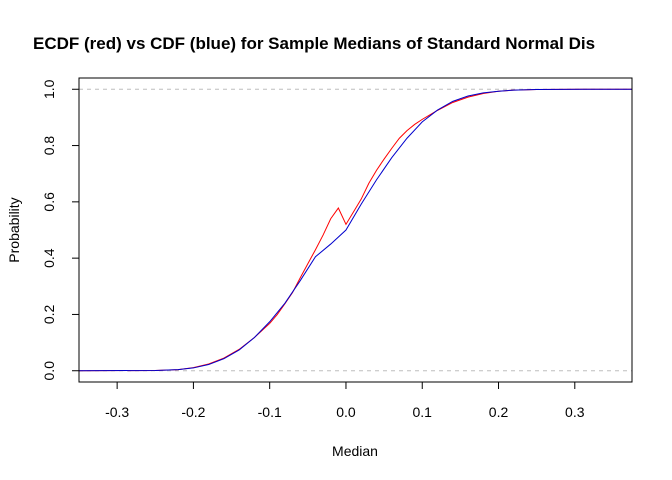 The height and width of the screenshot is (480, 672). I want to click on x-tick-label-6: 0.3, so click(575, 412).